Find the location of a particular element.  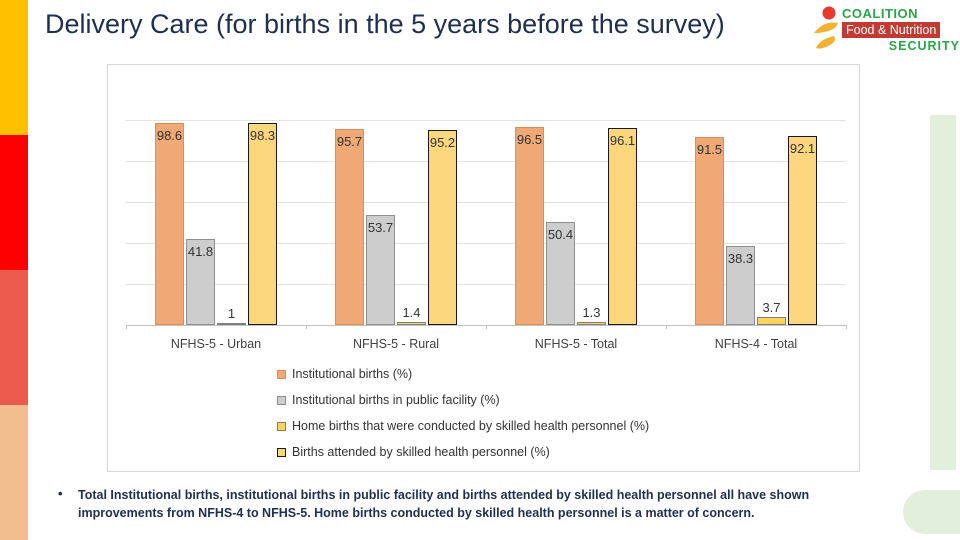

bar-series4-cat3 is located at coordinates (622, 226).